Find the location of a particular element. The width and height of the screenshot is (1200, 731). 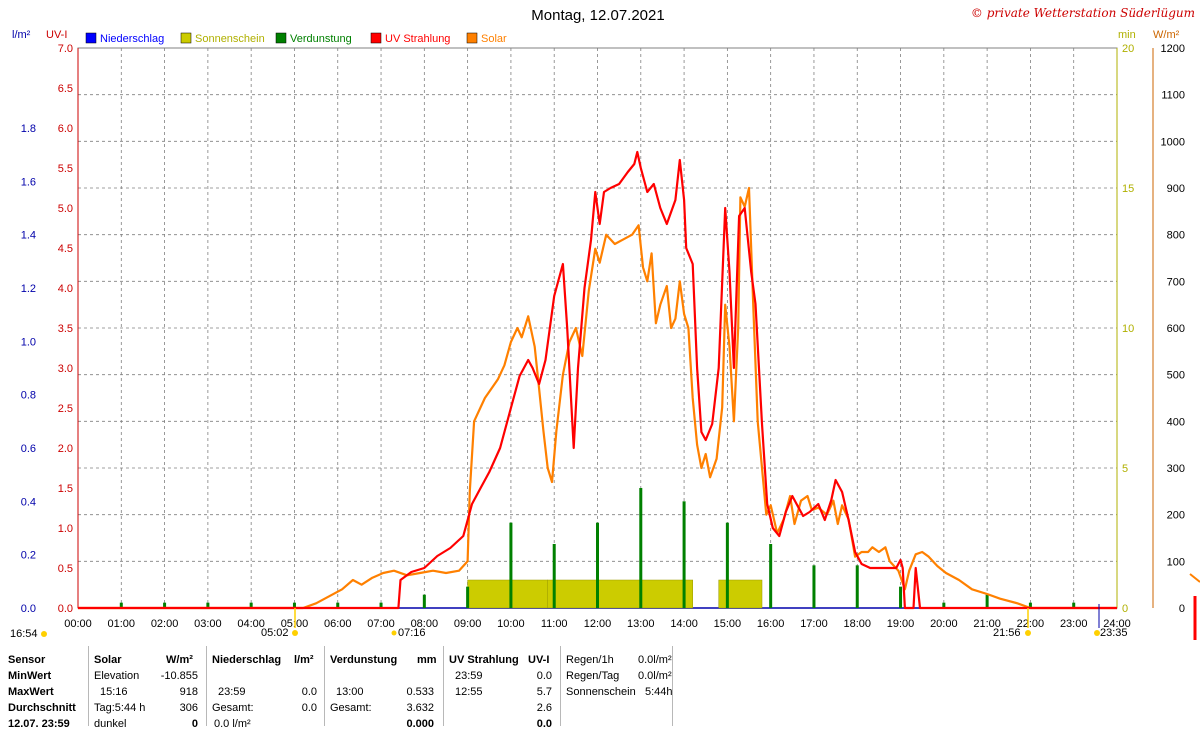

sunrise-time: 05:02 is located at coordinates (275, 633).